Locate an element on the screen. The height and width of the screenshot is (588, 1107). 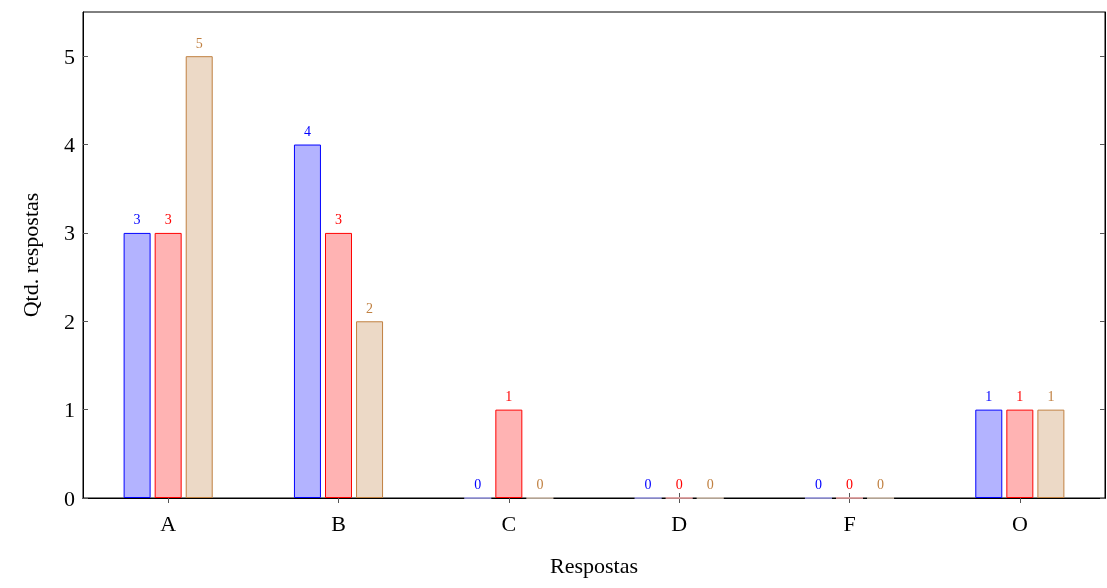
x-tick-label: O is located at coordinates (1019, 523).